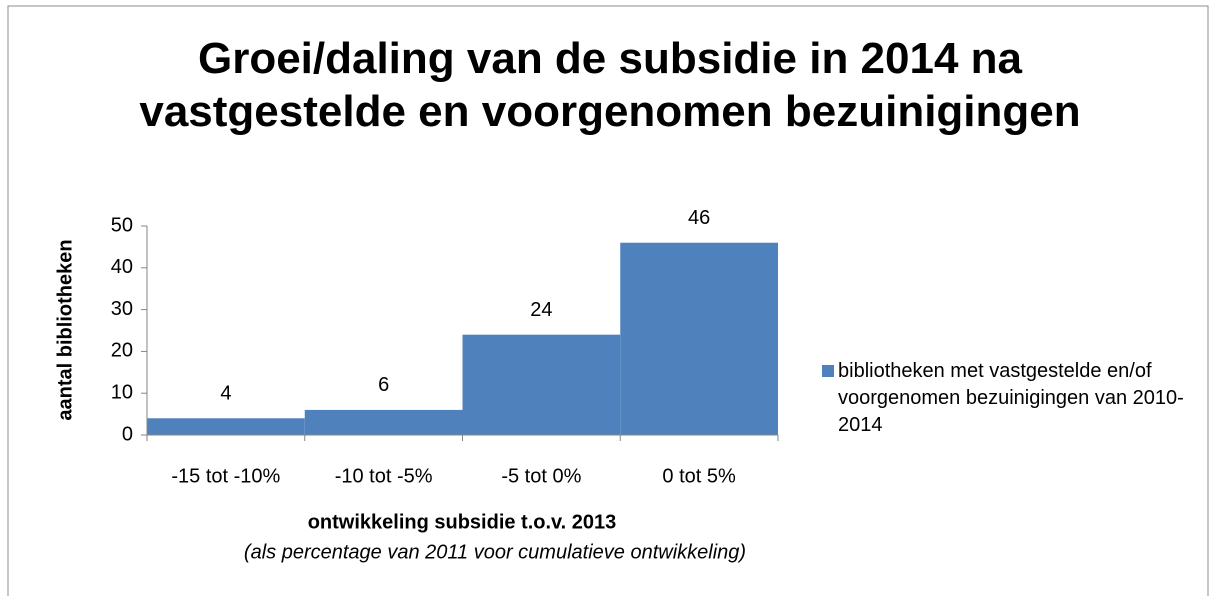 The height and width of the screenshot is (596, 1214). Describe the element at coordinates (828, 371) in the screenshot. I see `legend-marker` at that location.